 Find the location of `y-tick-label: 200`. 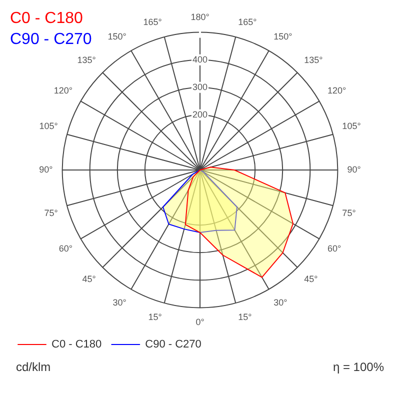

y-tick-label: 200 is located at coordinates (200, 114).